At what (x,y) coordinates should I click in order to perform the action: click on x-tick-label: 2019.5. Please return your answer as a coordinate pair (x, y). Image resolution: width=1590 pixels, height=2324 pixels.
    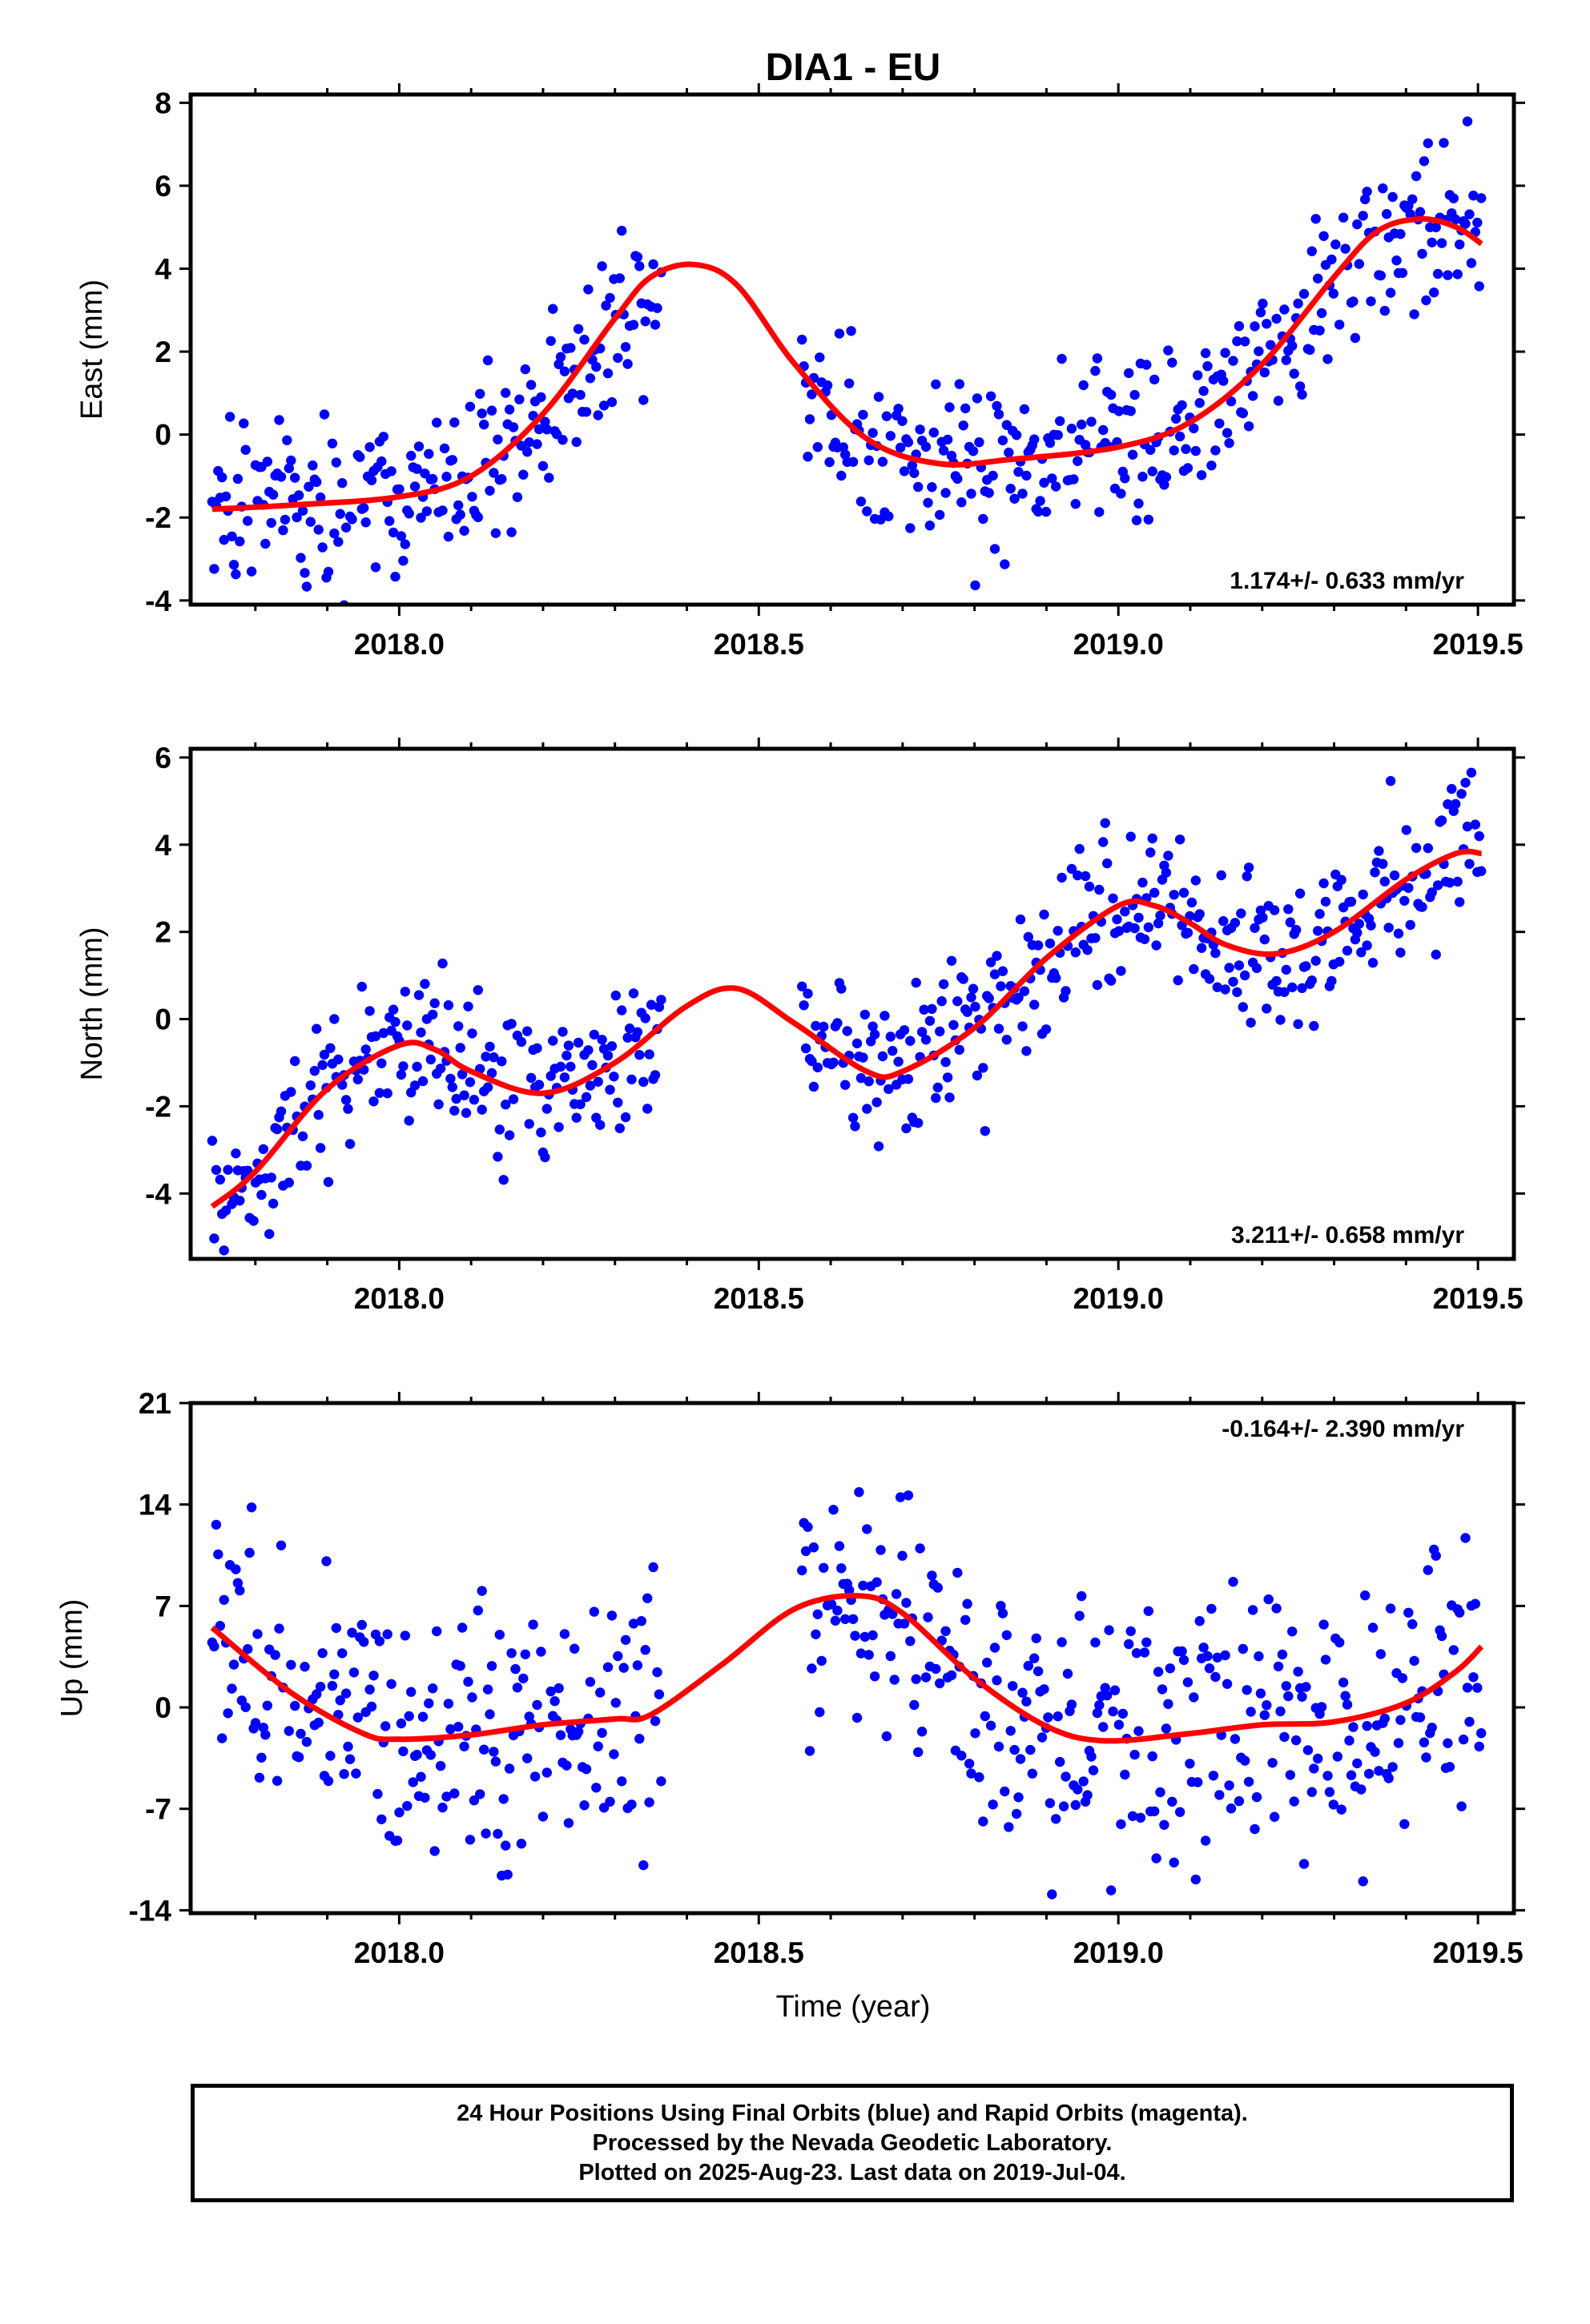
    Looking at the image, I should click on (1478, 644).